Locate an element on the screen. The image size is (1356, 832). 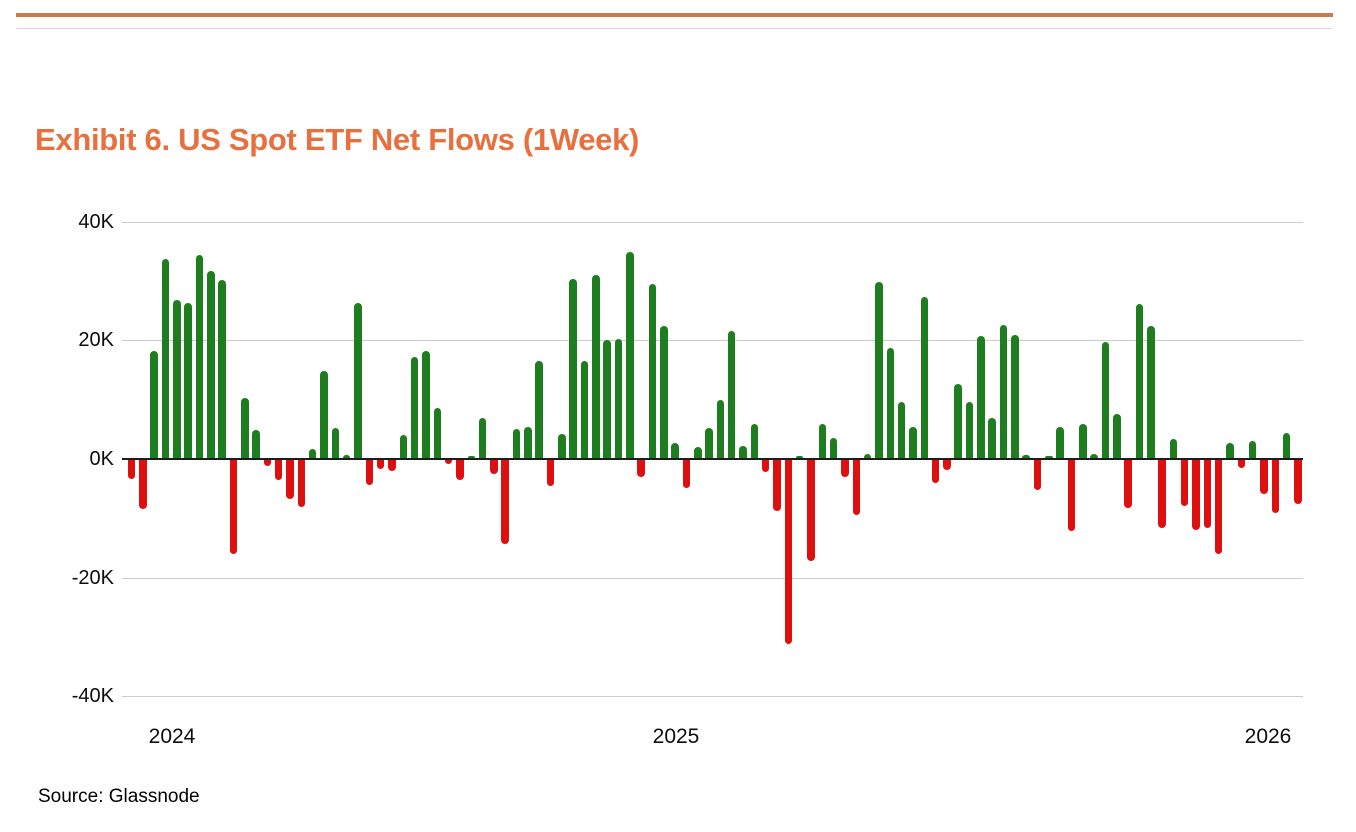
top-divider-rule-thin is located at coordinates (674, 28).